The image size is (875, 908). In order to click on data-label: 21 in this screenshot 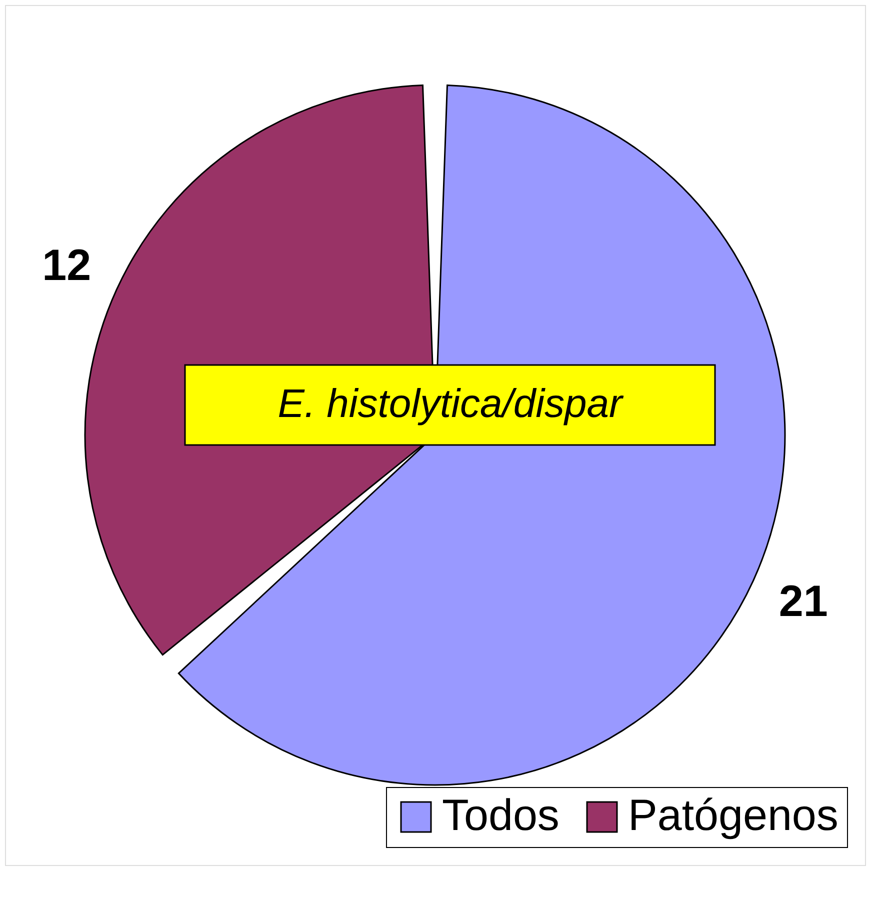, I will do `click(803, 601)`.